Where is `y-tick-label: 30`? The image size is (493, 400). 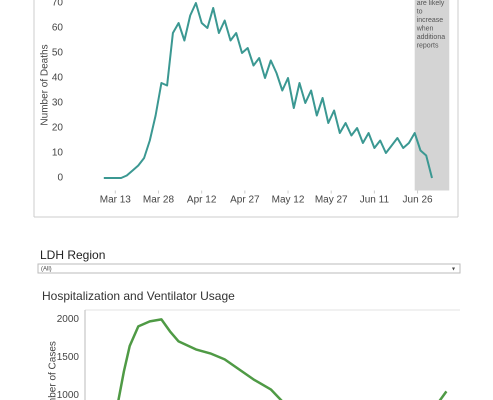 y-tick-label: 30 is located at coordinates (58, 103).